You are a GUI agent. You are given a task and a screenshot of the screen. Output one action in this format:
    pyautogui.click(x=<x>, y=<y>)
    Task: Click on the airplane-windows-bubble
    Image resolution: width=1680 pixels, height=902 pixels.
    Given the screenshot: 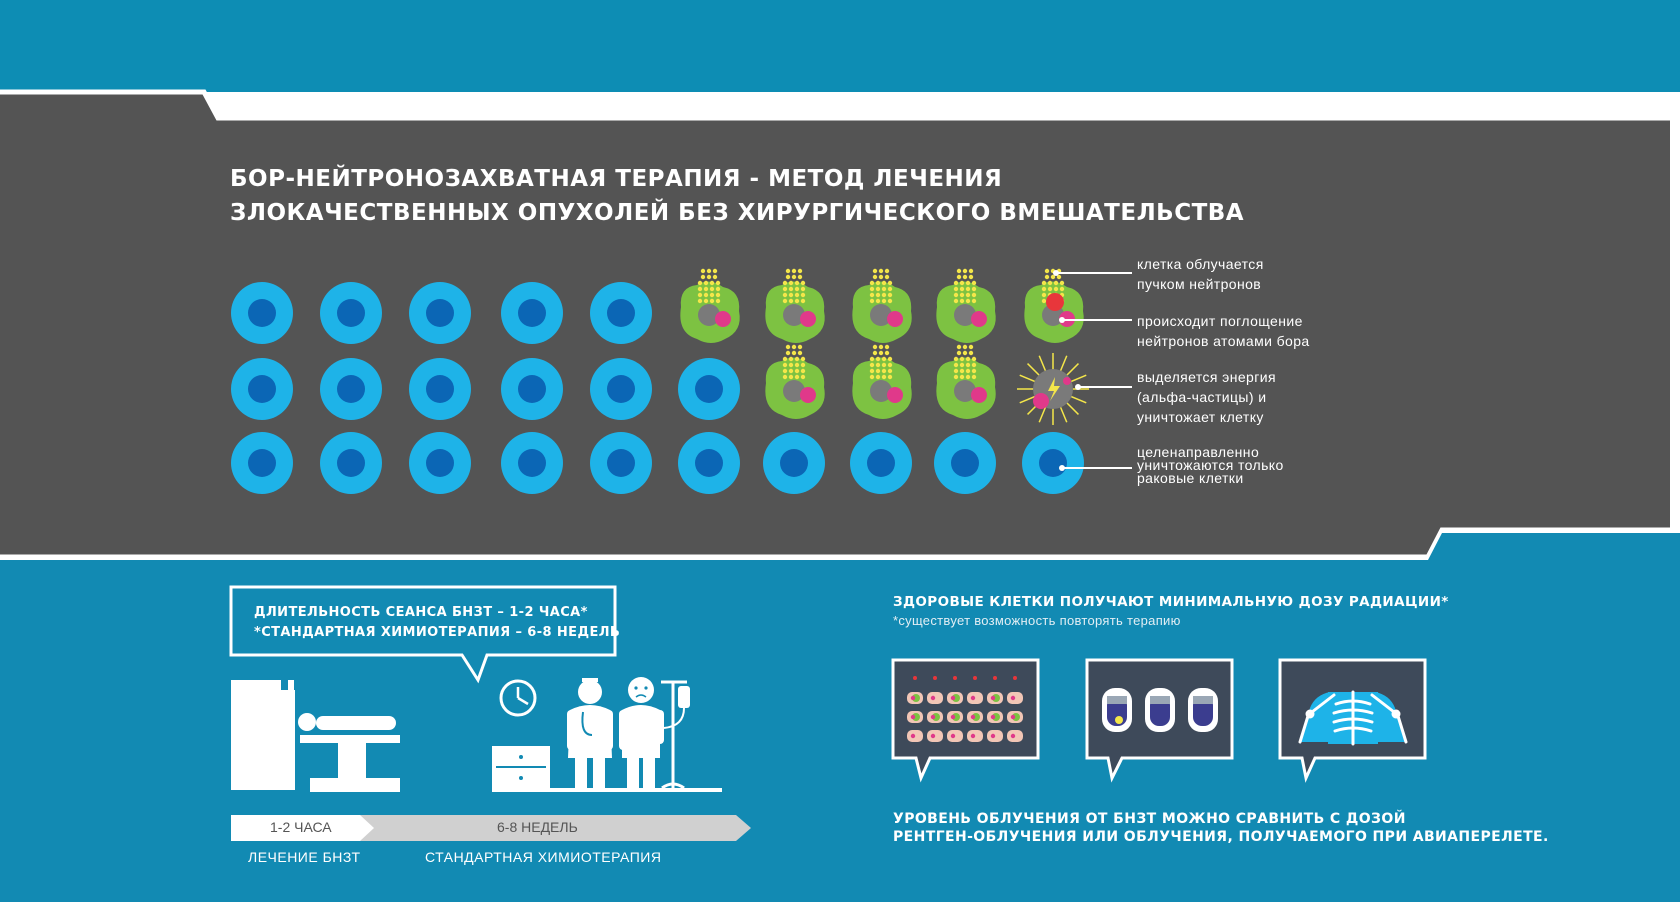 What is the action you would take?
    pyautogui.click(x=1159, y=720)
    